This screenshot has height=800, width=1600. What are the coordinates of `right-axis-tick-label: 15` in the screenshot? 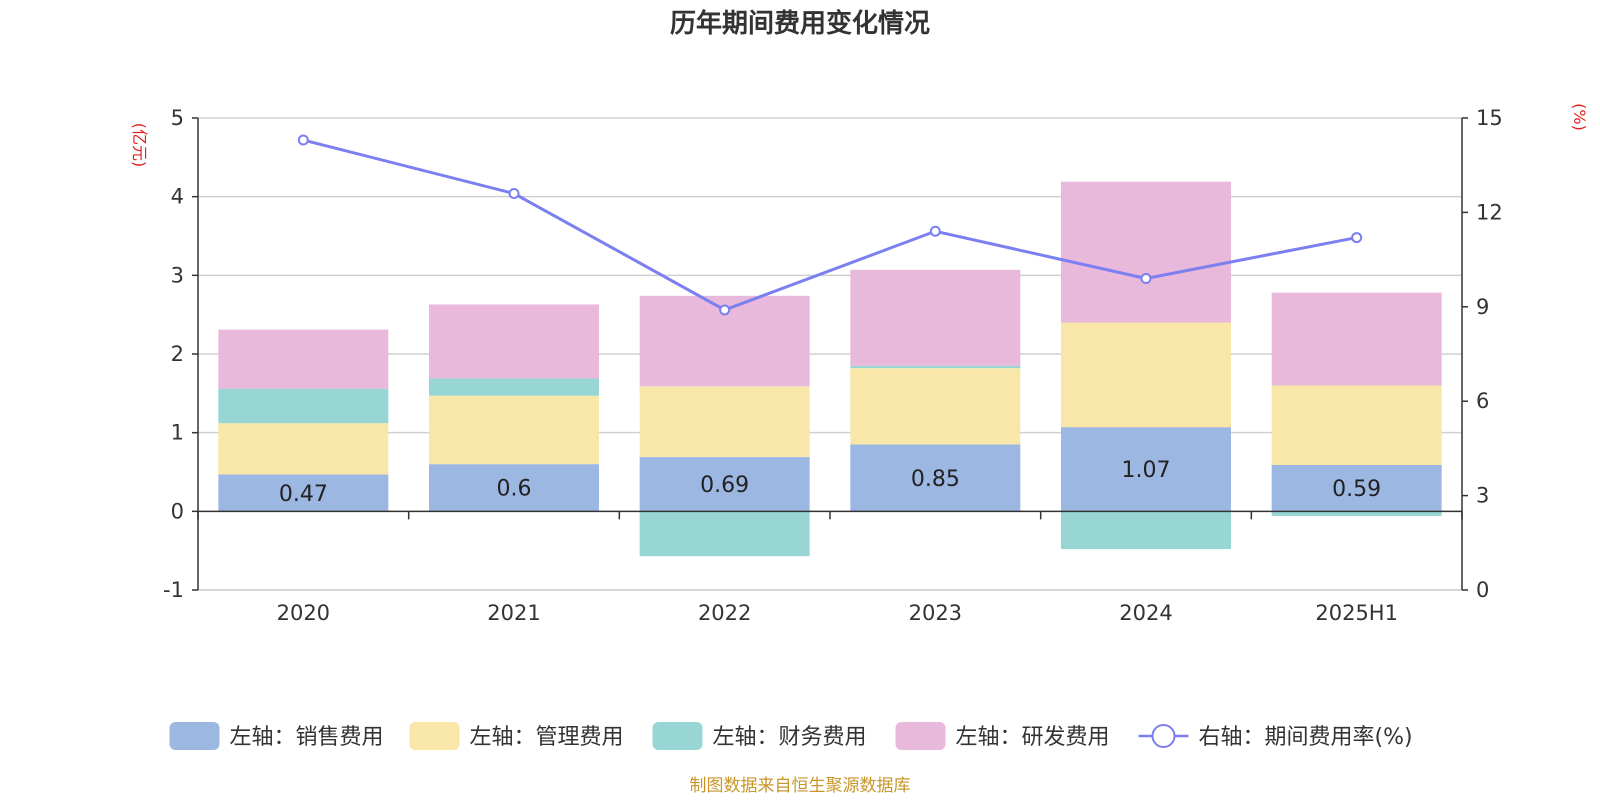 It's located at (1489, 118).